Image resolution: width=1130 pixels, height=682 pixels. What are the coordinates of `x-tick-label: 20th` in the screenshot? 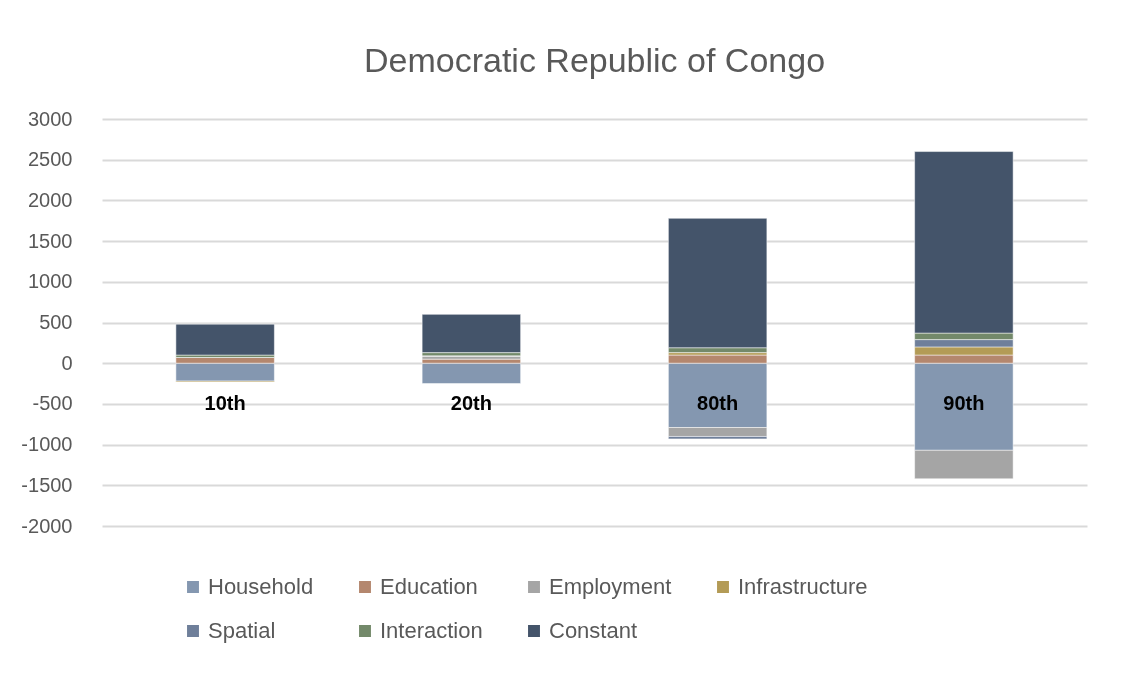 It's located at (471, 402).